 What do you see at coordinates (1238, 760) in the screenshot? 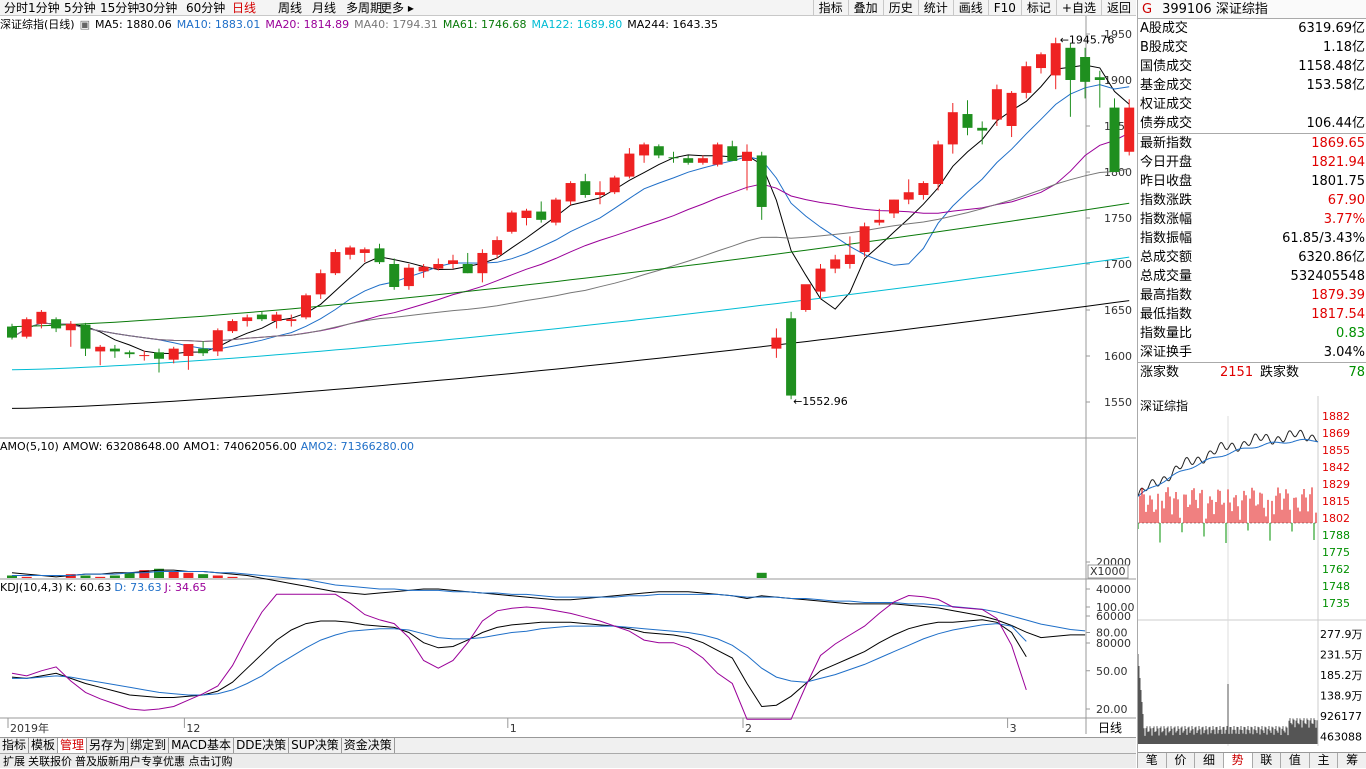
I see `quote-panel-tab: 势` at bounding box center [1238, 760].